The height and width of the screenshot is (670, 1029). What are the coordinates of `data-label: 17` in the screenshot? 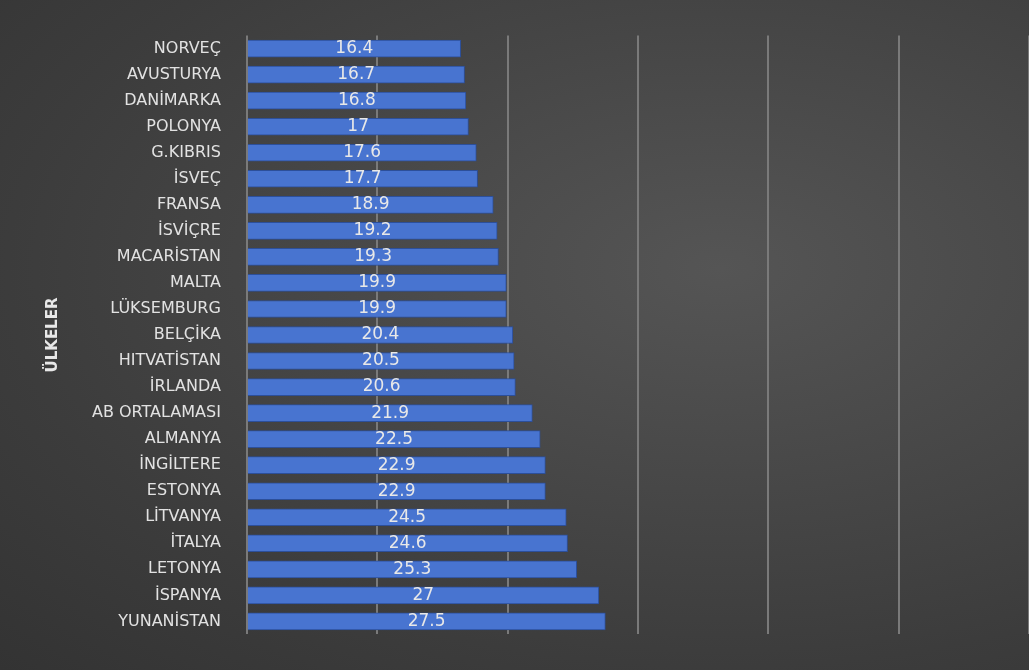 It's located at (358, 125).